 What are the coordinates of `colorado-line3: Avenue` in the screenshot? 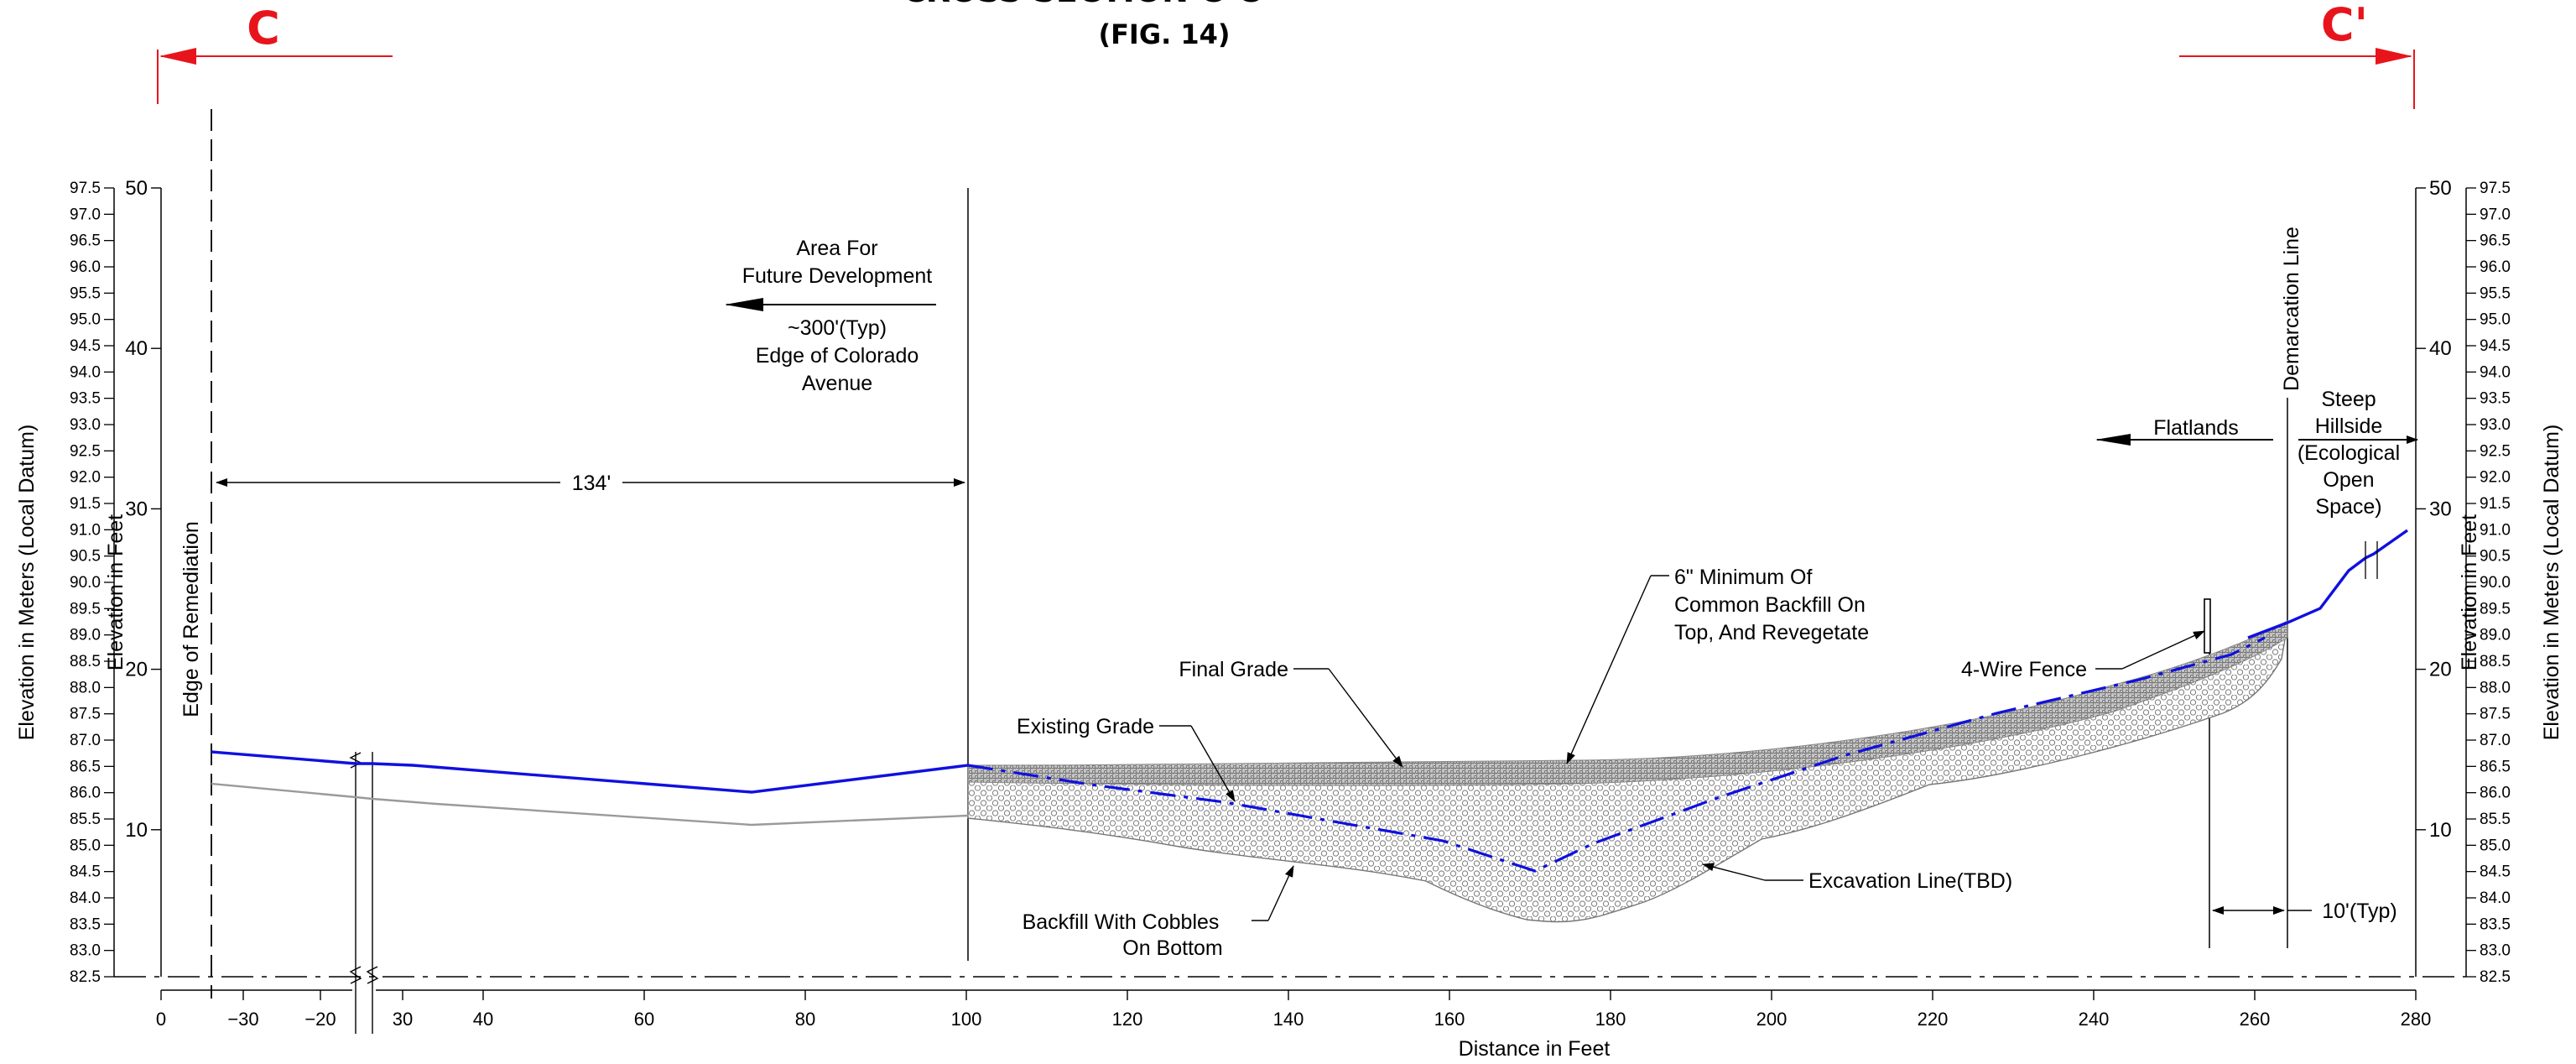 It's located at (837, 383).